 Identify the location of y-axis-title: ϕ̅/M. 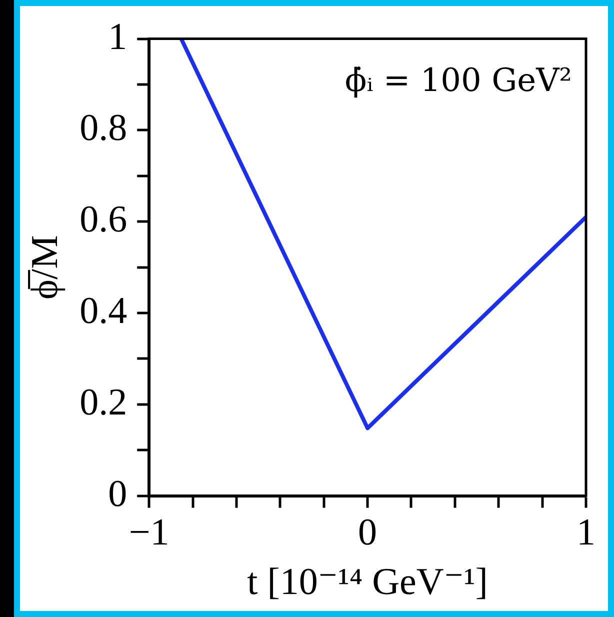
(45, 267).